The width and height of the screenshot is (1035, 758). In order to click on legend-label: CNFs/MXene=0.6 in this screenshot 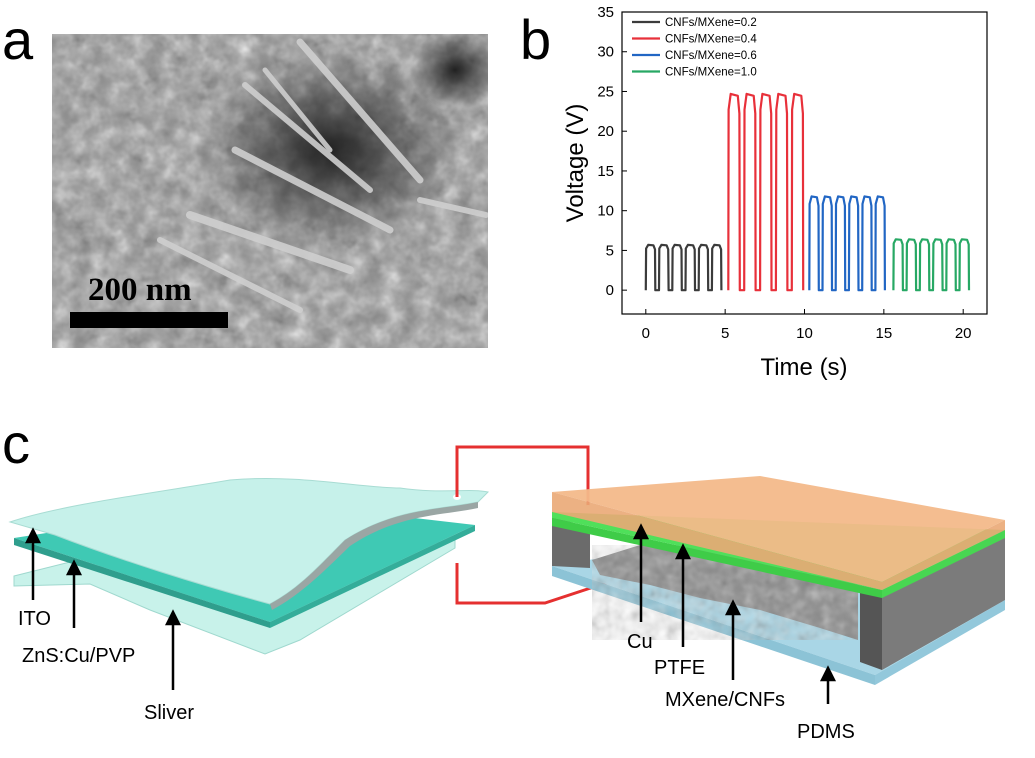, I will do `click(711, 56)`.